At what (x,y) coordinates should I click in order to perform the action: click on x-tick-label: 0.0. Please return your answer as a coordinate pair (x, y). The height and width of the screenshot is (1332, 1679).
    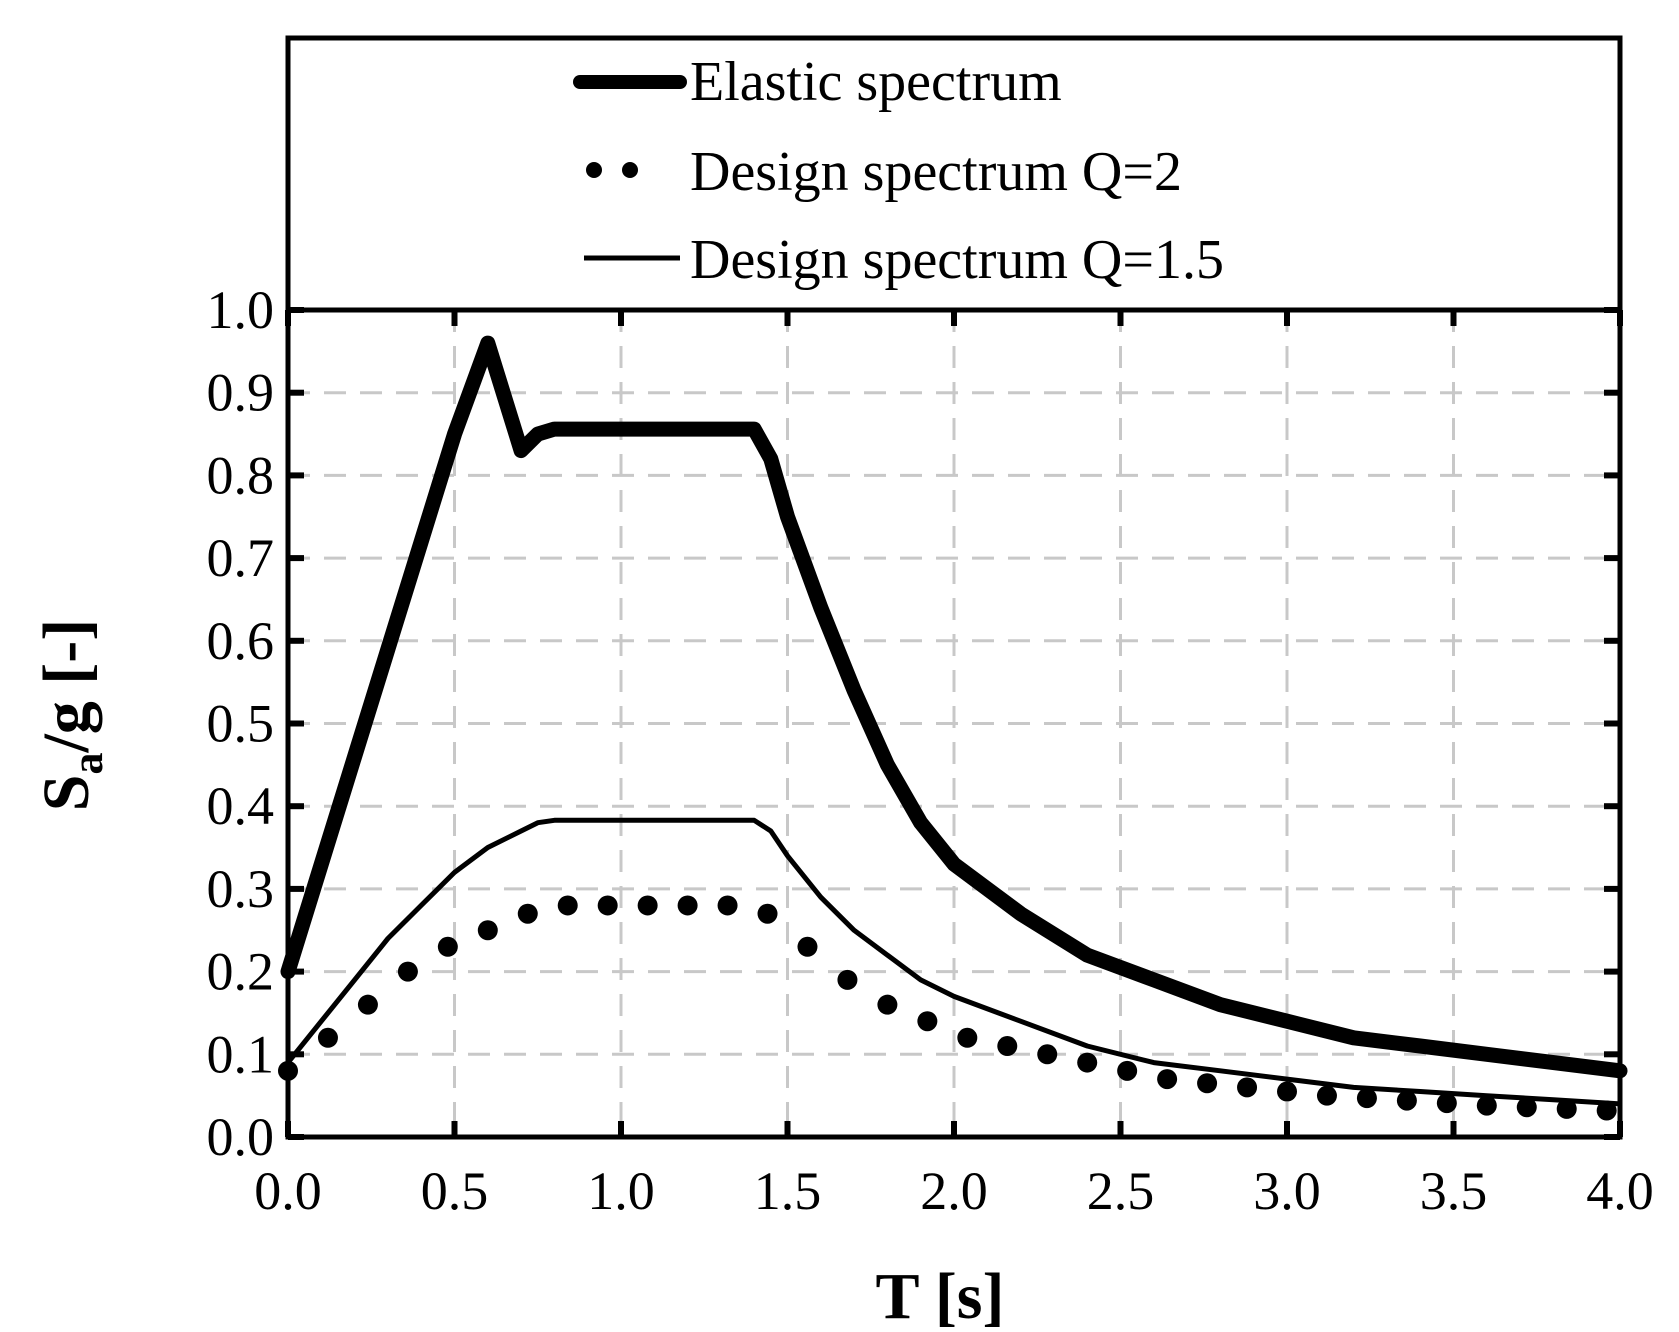
    Looking at the image, I should click on (288, 1191).